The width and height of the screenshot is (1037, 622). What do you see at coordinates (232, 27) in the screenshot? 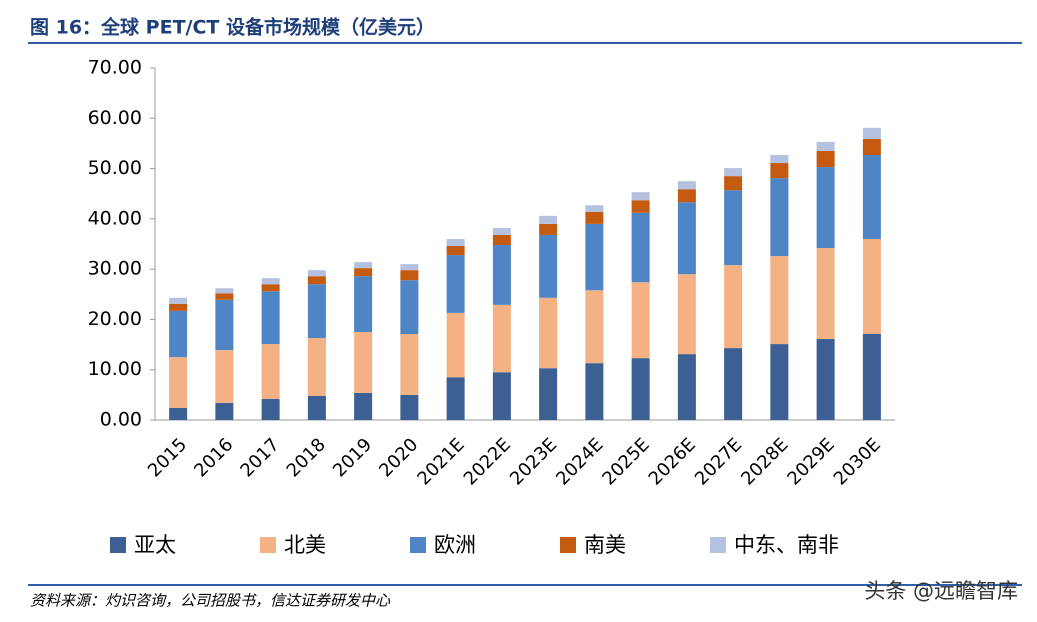
I see `chart-title: 图 16：全球 PET/CT 设备市场规模（亿美元）` at bounding box center [232, 27].